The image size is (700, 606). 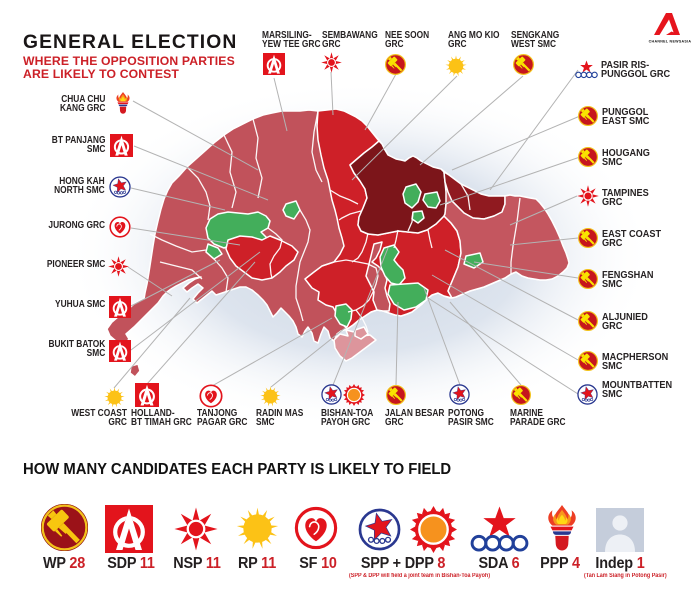 I want to click on svg-text: CHANNEL NEWSASIA, so click(x=670, y=42).